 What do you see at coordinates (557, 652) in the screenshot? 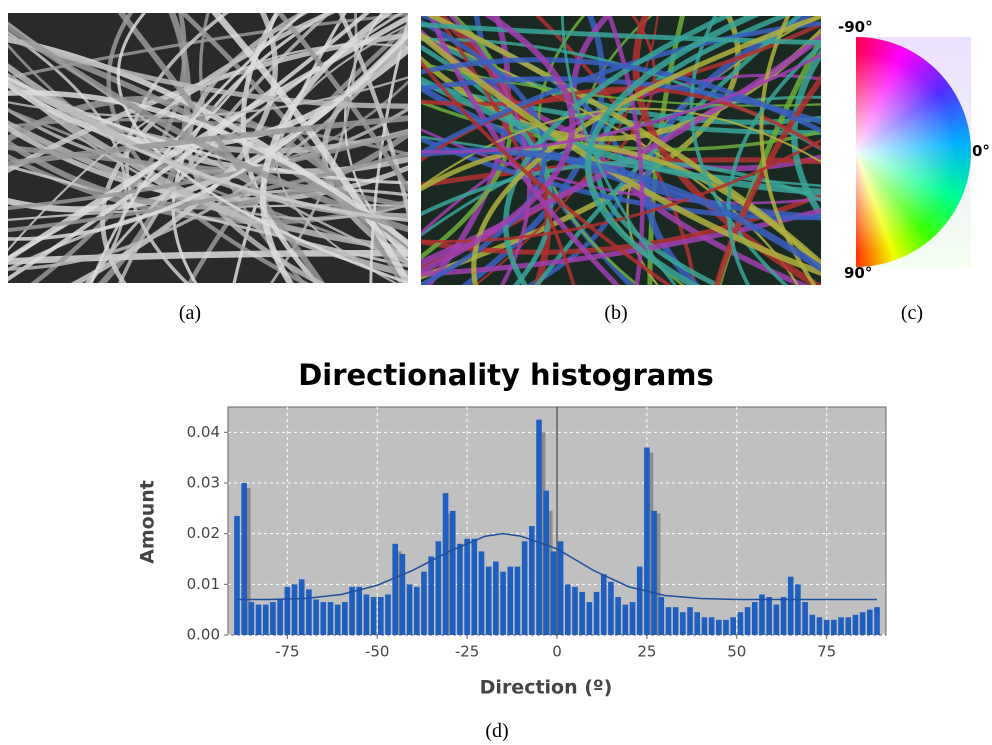
I see `x-tick-label: 0` at bounding box center [557, 652].